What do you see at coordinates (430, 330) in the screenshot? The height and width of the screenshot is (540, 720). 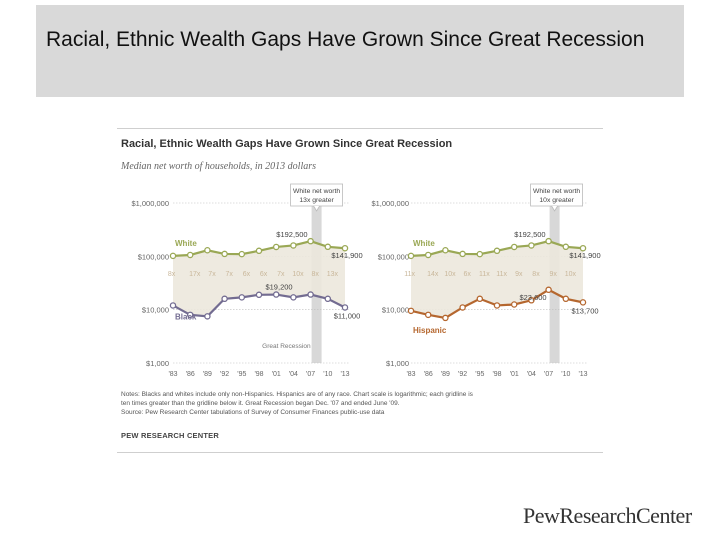 I see `right-series-label: Hispanic` at bounding box center [430, 330].